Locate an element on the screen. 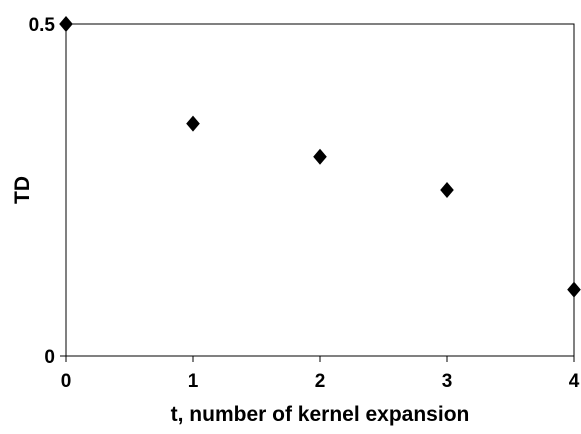  x-tick-label: 2 is located at coordinates (320, 381).